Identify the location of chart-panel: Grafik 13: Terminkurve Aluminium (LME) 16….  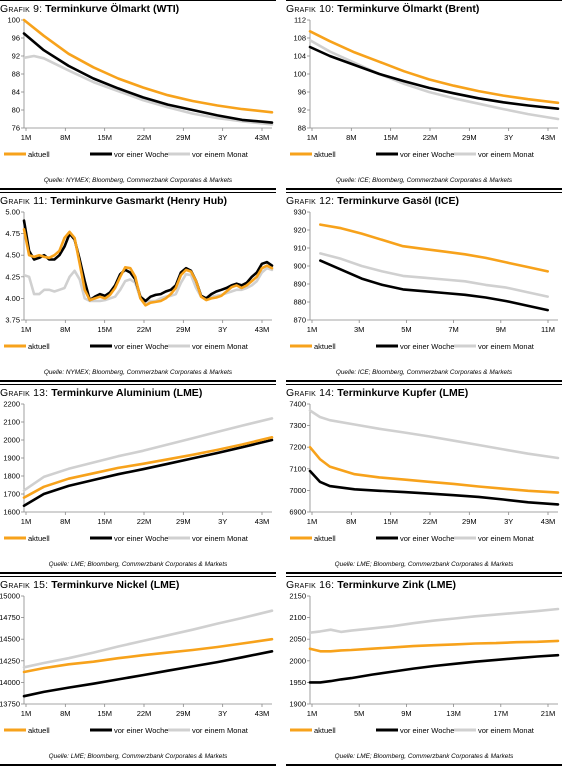
(138, 479).